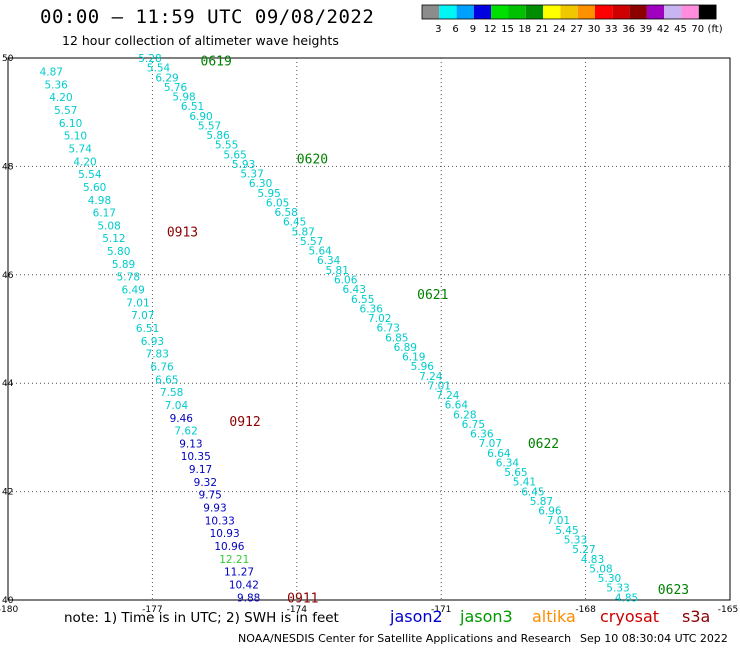 The height and width of the screenshot is (650, 740). Describe the element at coordinates (51, 73) in the screenshot. I see `wave-height-value: 4.87` at that location.